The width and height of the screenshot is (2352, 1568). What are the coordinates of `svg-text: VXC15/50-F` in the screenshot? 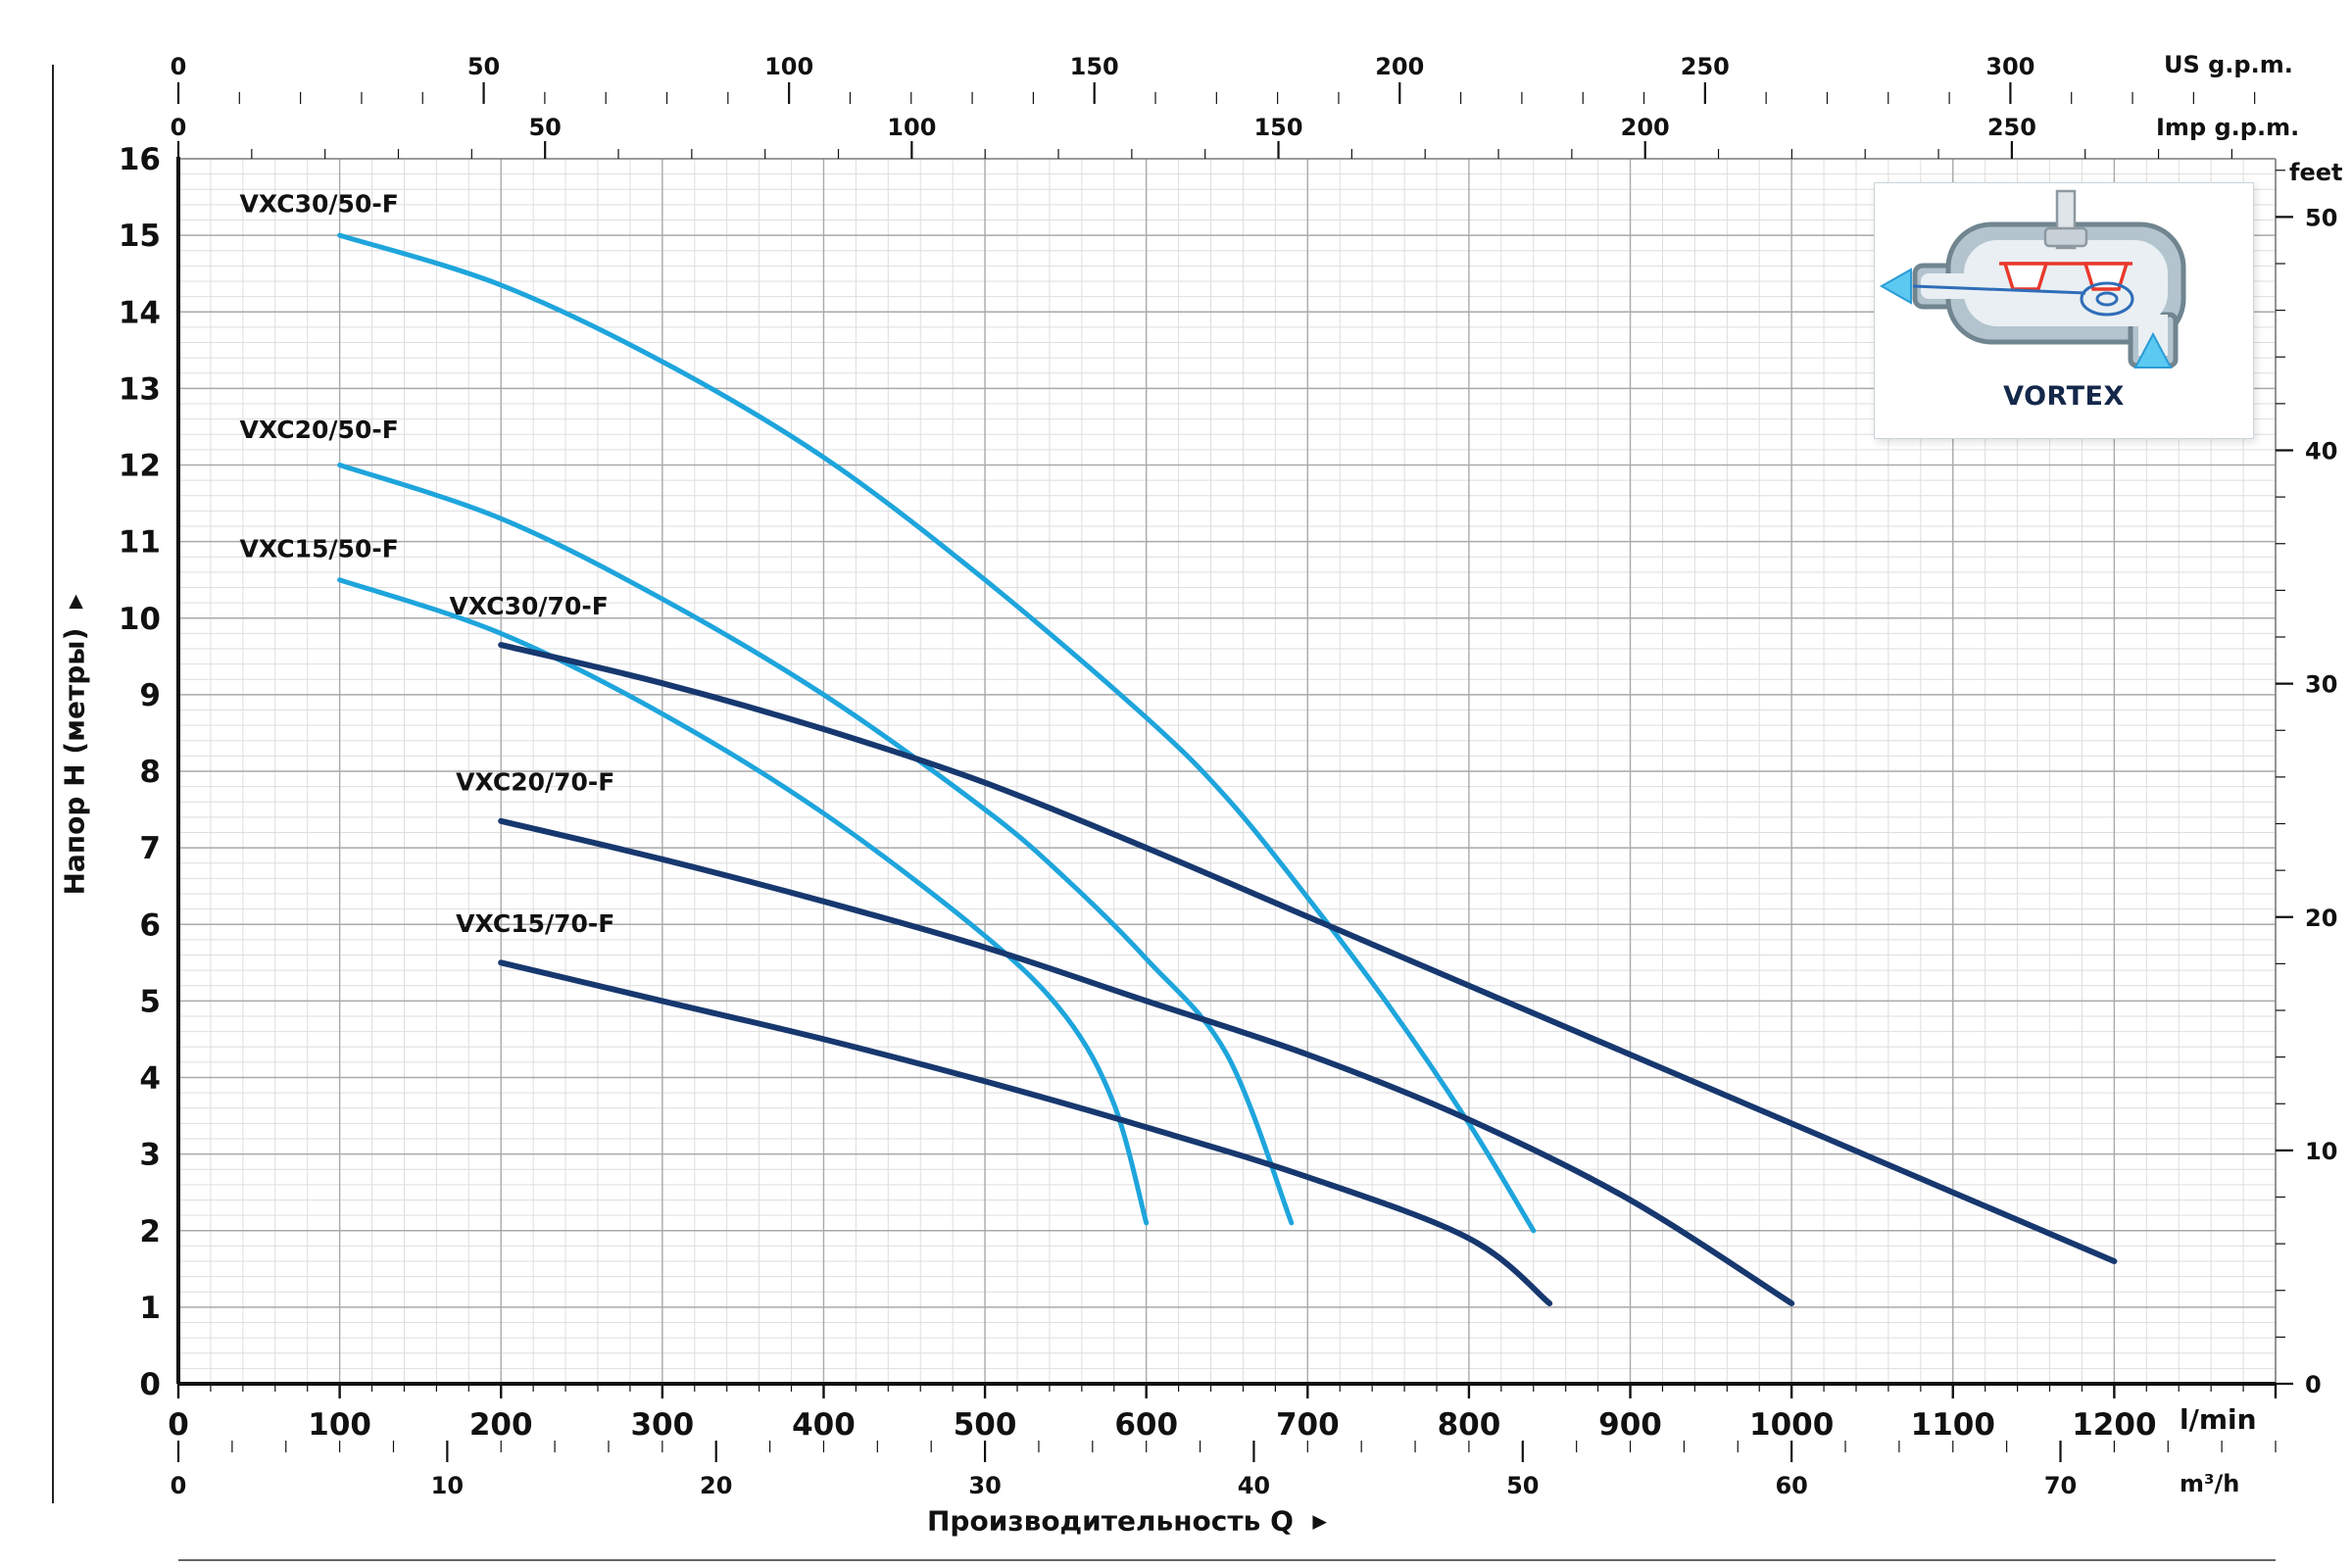 It's located at (319, 548).